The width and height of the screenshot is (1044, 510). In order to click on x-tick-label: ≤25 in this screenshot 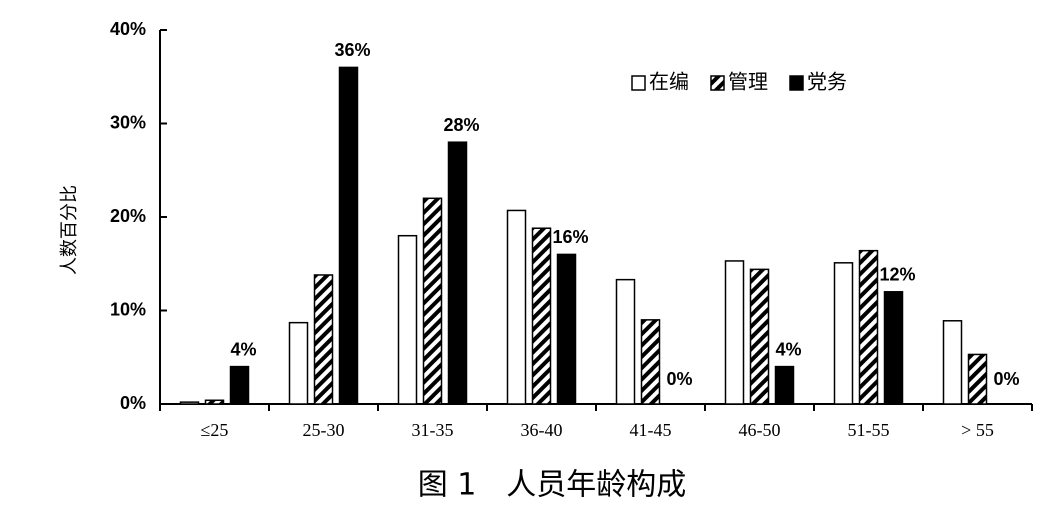, I will do `click(215, 430)`.